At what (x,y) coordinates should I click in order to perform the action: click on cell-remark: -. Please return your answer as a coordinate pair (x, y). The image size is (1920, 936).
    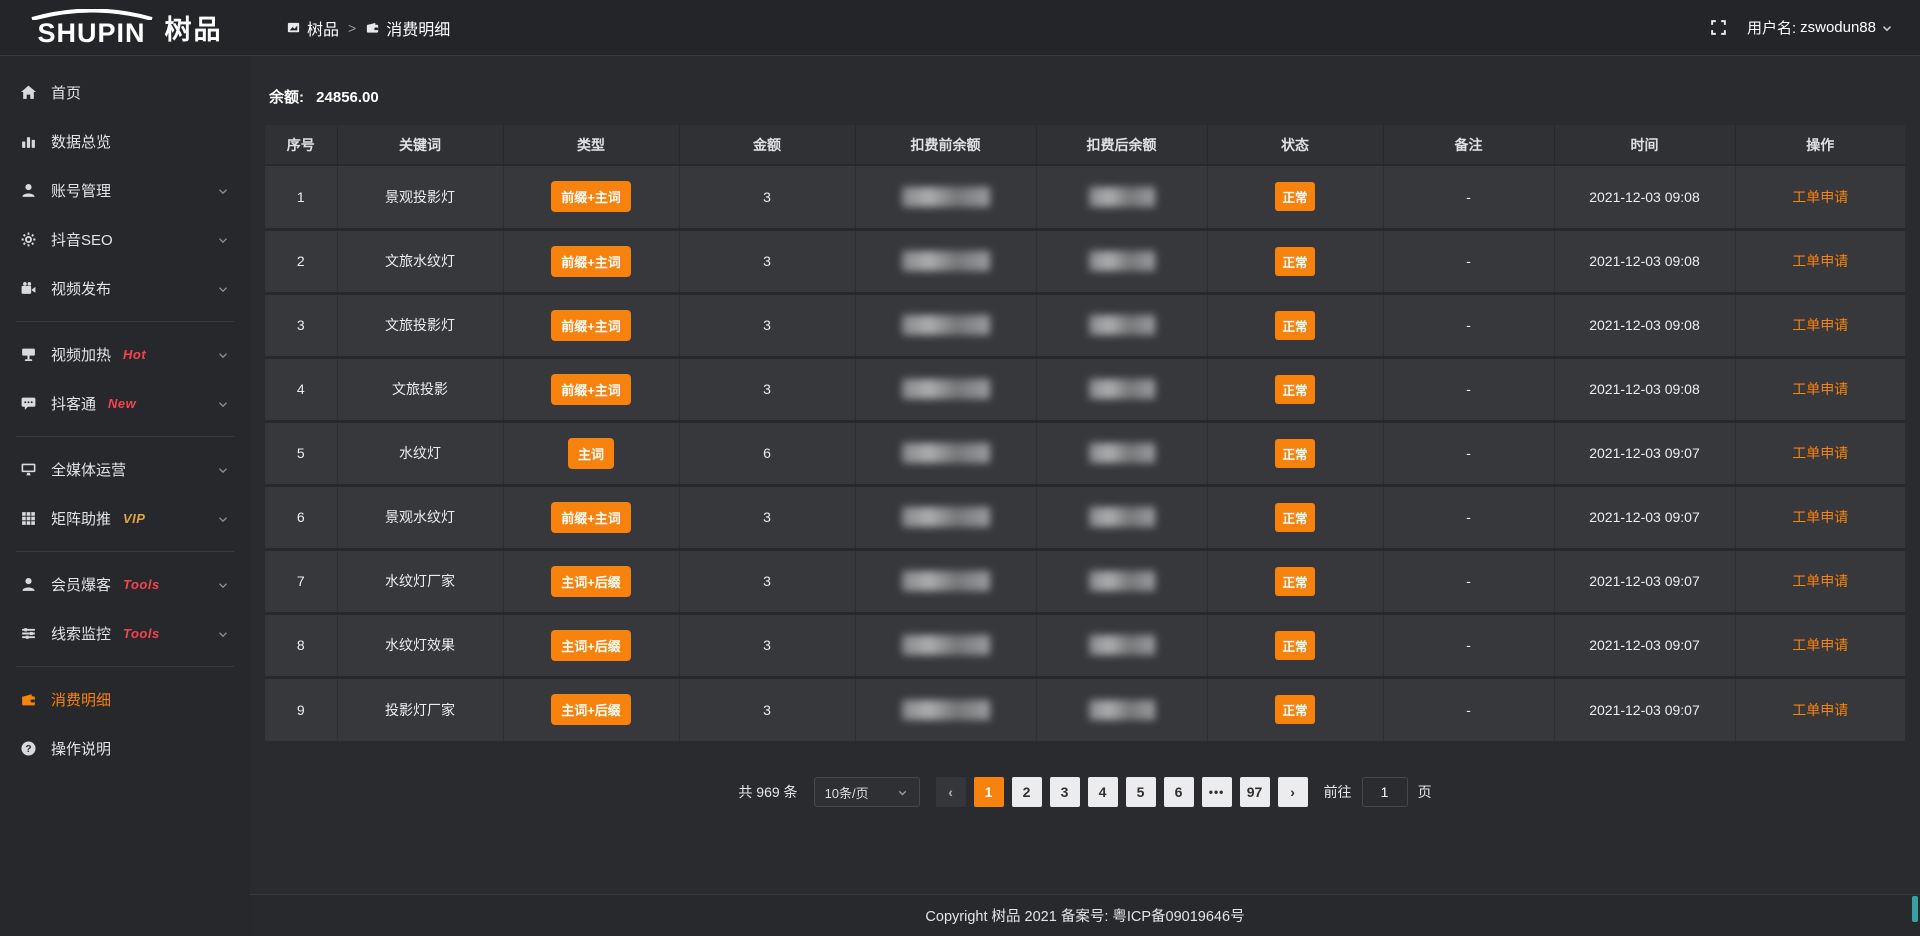
    Looking at the image, I should click on (1469, 646).